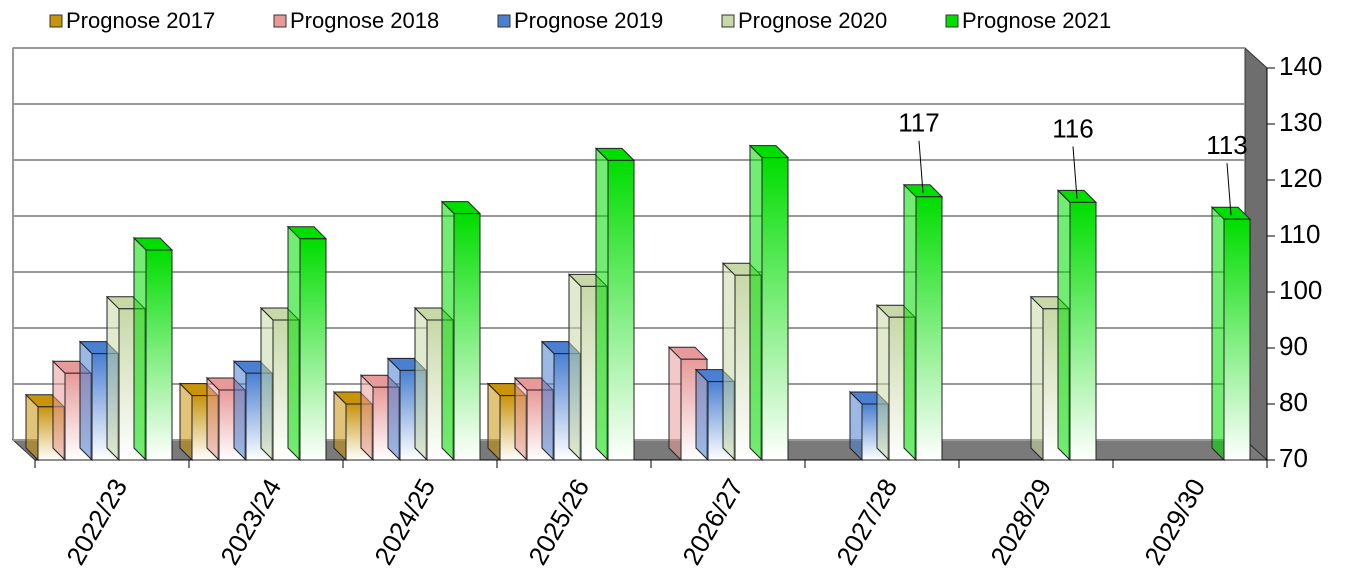  What do you see at coordinates (558, 521) in the screenshot?
I see `x-tick-label: 2025/26` at bounding box center [558, 521].